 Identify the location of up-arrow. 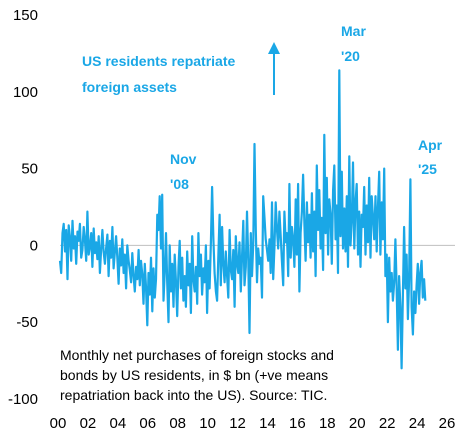
(274, 68).